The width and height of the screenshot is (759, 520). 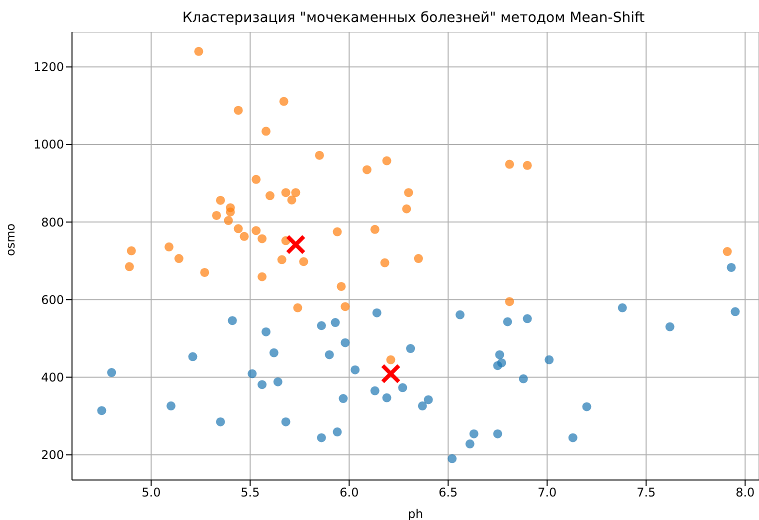 I want to click on y-tick-label: 200, so click(x=52, y=455).